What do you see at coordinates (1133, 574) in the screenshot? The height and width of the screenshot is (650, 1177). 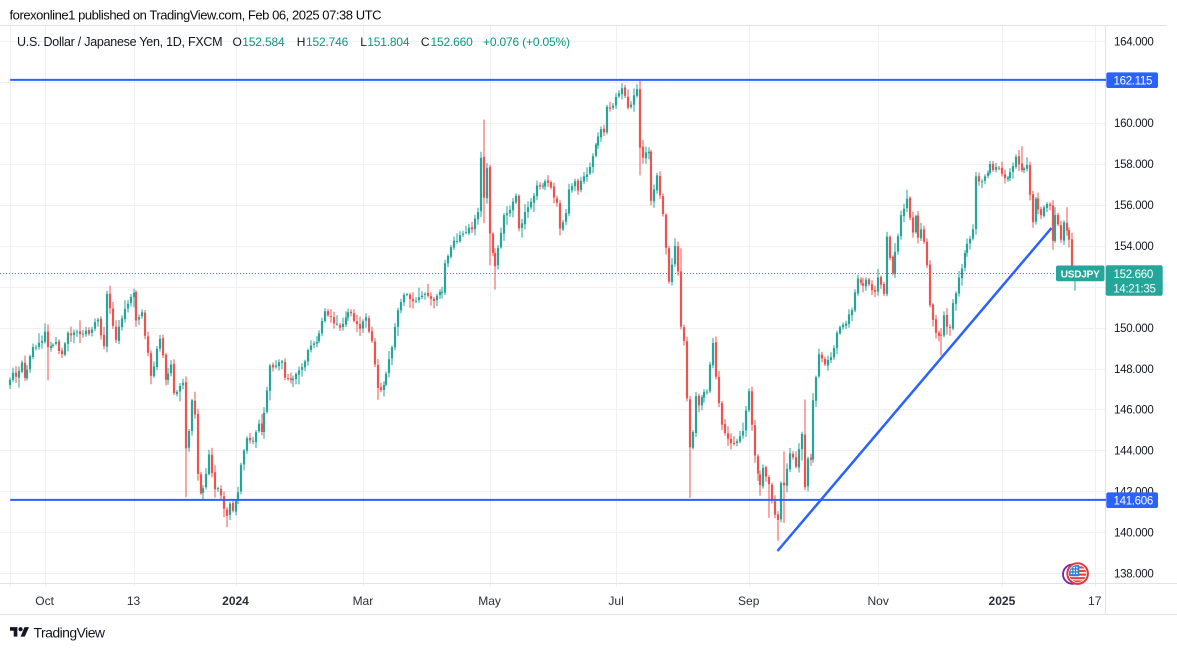 I see `svg-text: 138.000` at bounding box center [1133, 574].